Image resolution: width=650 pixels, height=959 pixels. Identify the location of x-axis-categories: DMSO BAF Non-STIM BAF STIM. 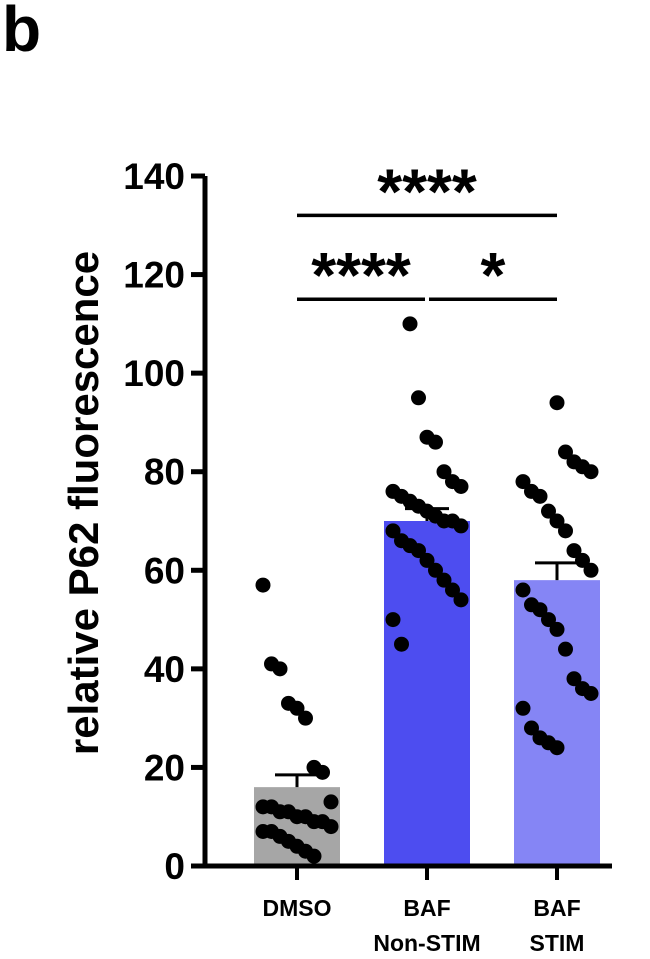
(424, 911).